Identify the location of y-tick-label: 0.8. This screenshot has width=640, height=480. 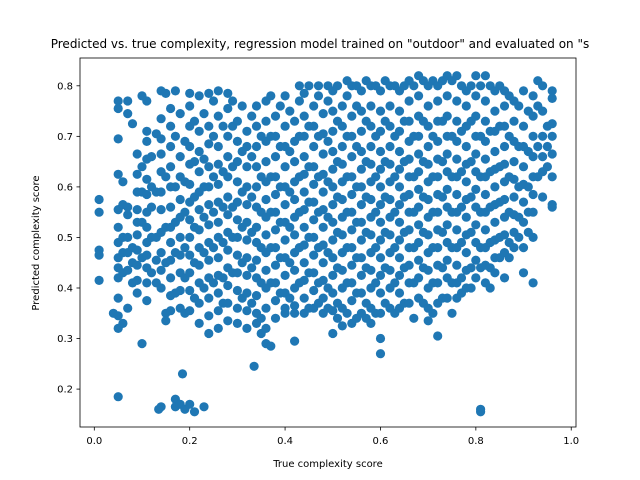
(65, 86).